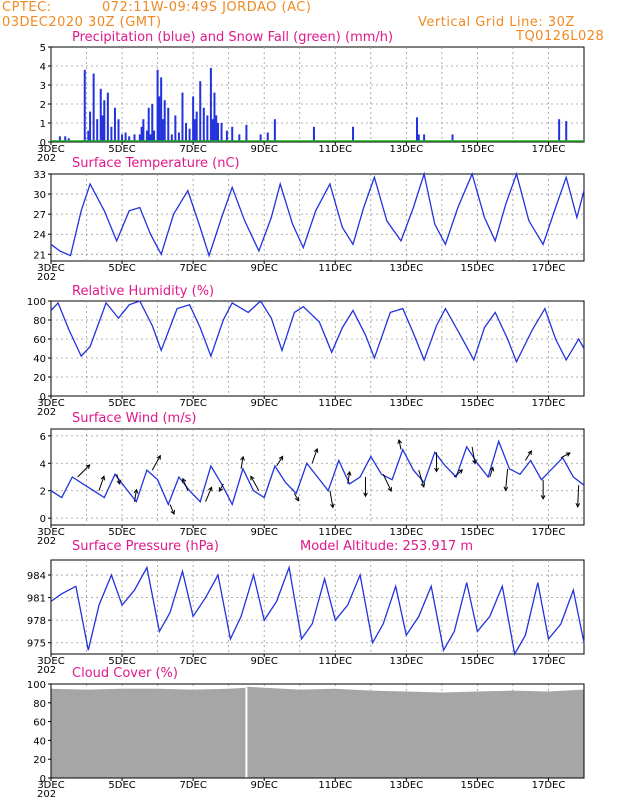 The height and width of the screenshot is (800, 618). I want to click on pres-xtick-label: 11DEC, so click(335, 661).